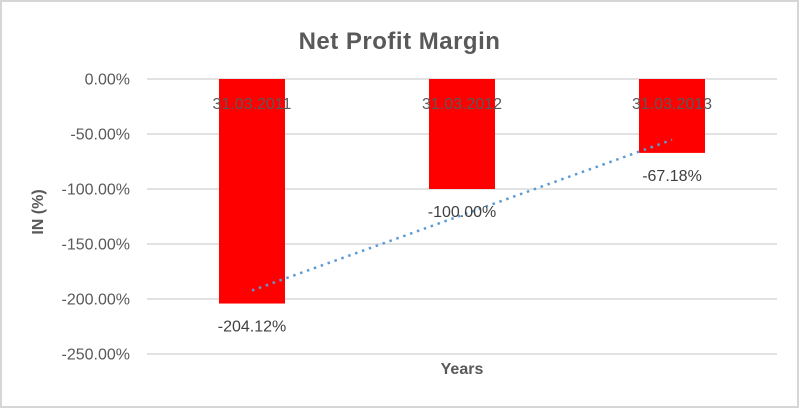  Describe the element at coordinates (252, 327) in the screenshot. I see `value-label: -204.12%` at that location.